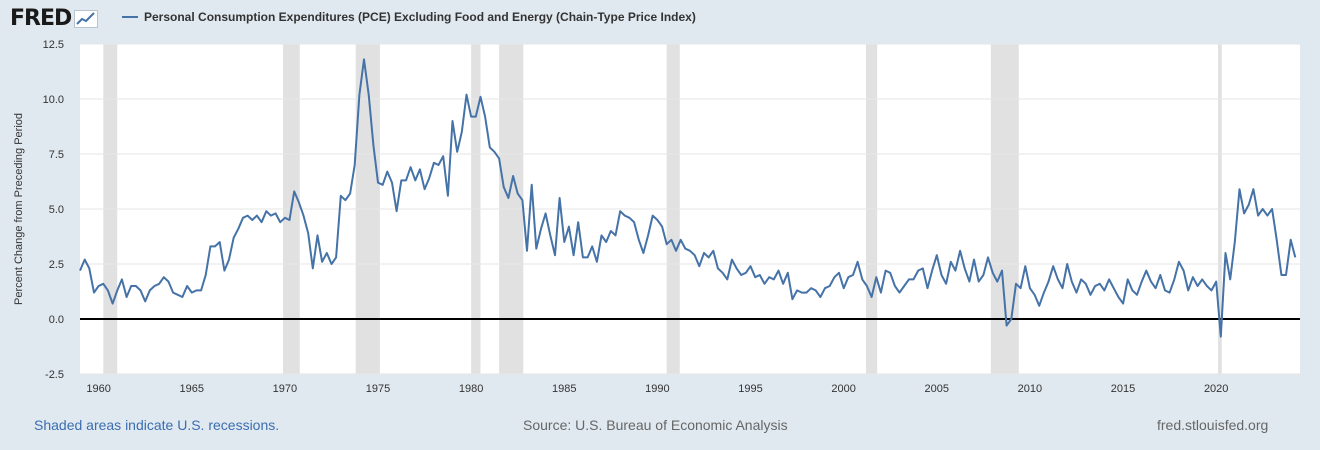 The height and width of the screenshot is (450, 1320). I want to click on y-tick-label: 5.0, so click(56, 210).